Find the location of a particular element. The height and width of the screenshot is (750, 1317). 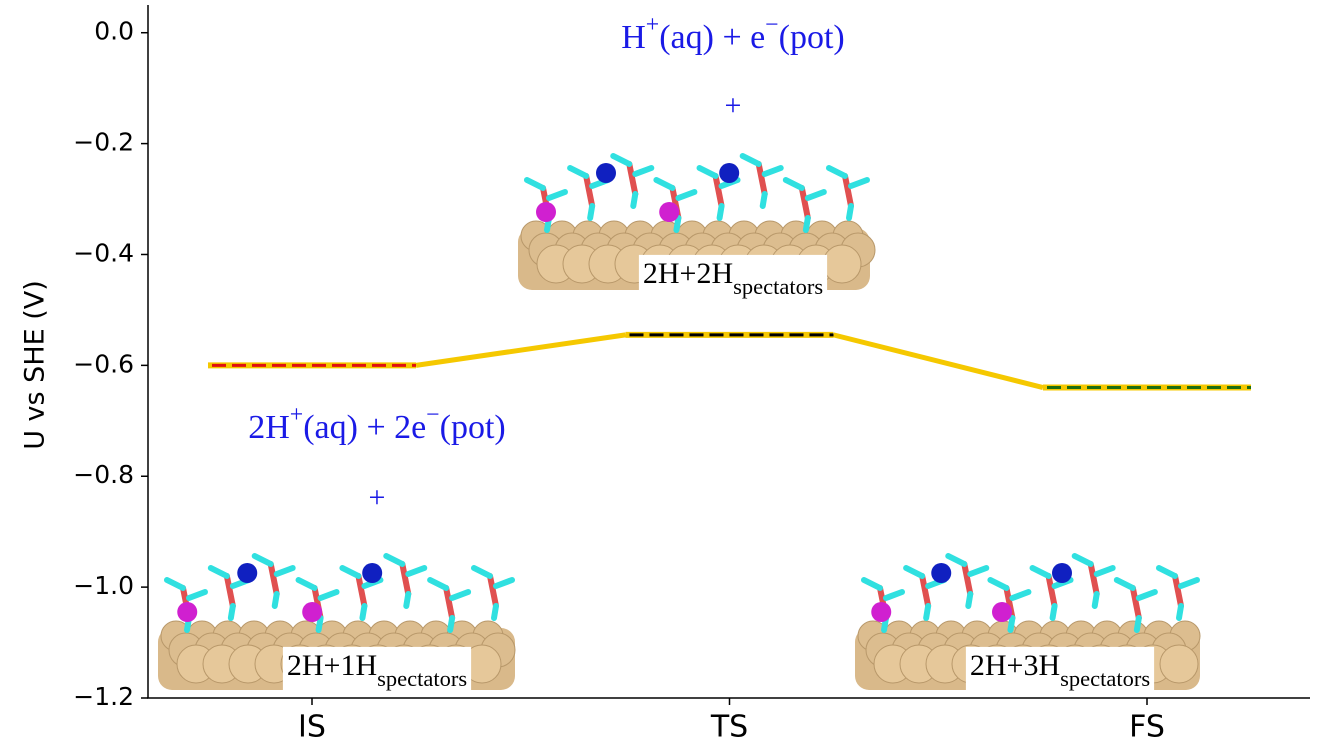

annotation: 2H+(aq) + 2e−(pot) is located at coordinates (377, 423).